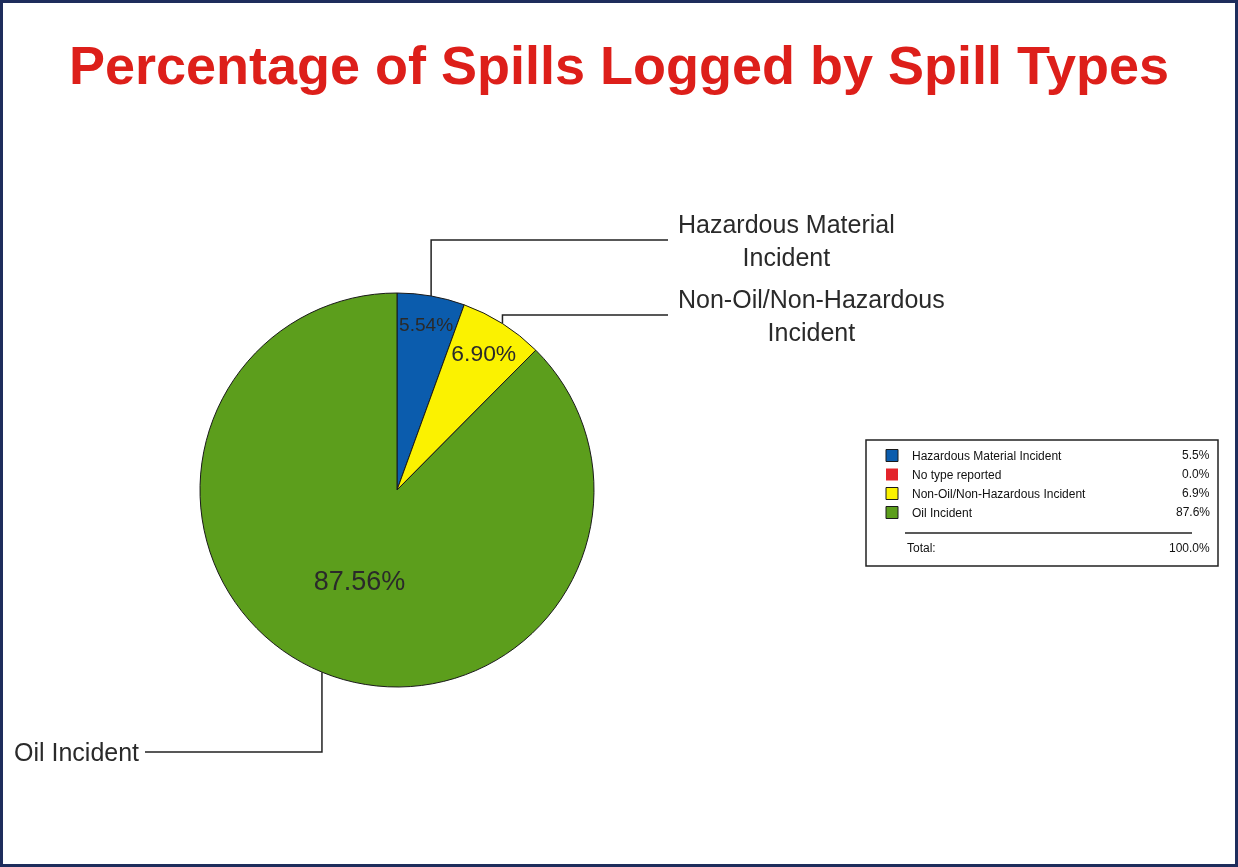 Image resolution: width=1238 pixels, height=867 pixels. I want to click on legend-label: Non-Oil/Non-Hazardous Incident, so click(999, 494).